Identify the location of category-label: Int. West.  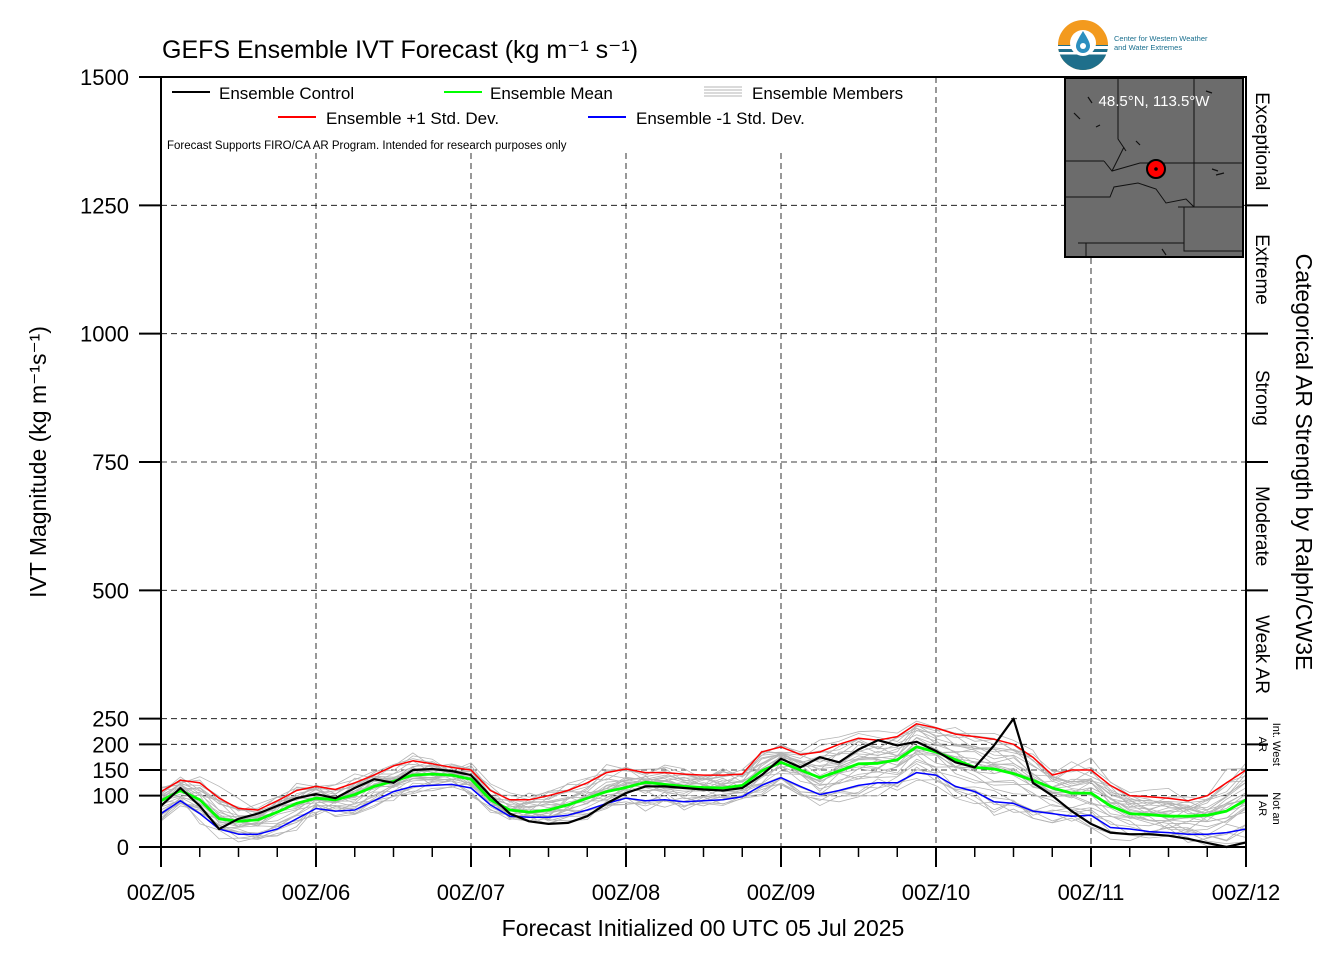
(1276, 744).